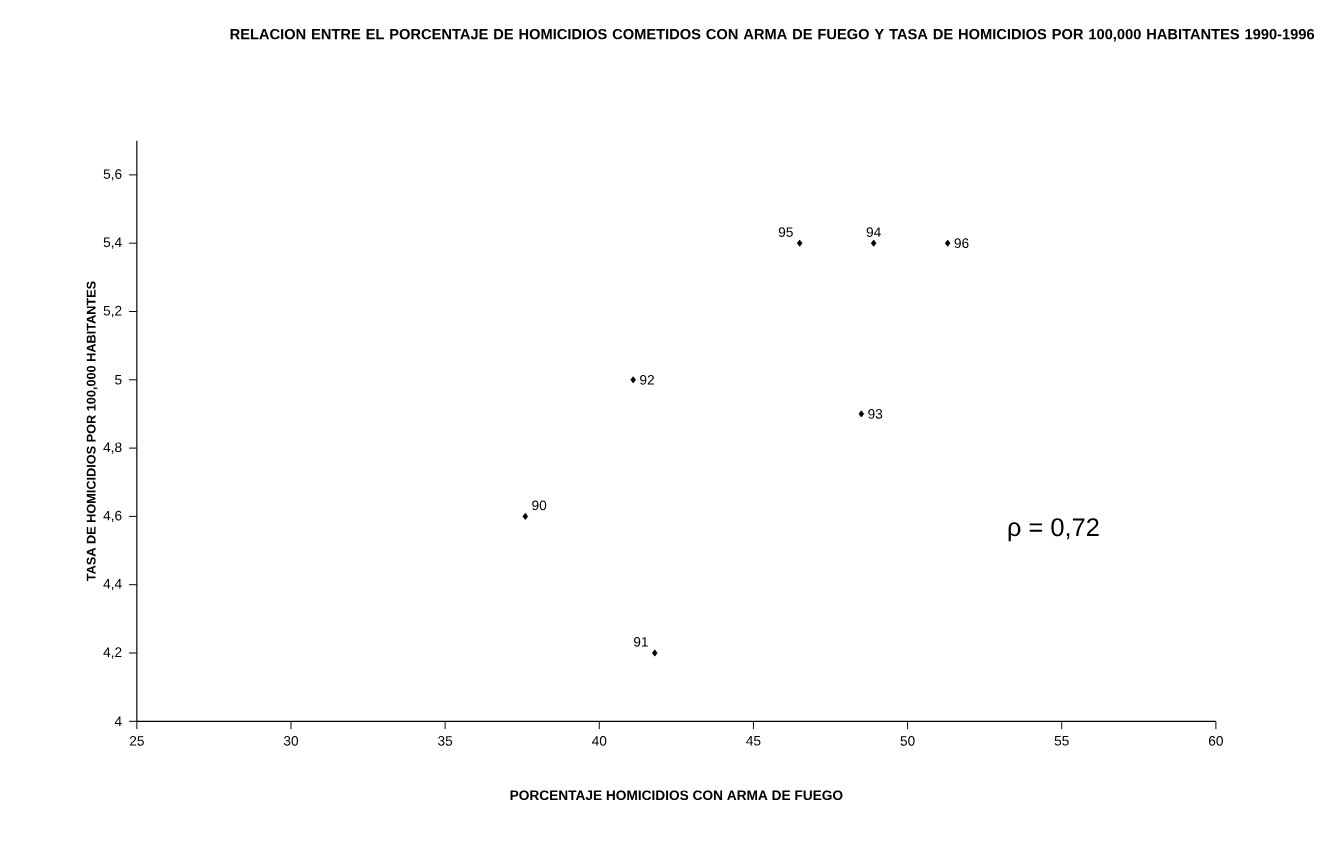 This screenshot has width=1326, height=842. What do you see at coordinates (1053, 529) in the screenshot?
I see `annotation: ρ = 0,72` at bounding box center [1053, 529].